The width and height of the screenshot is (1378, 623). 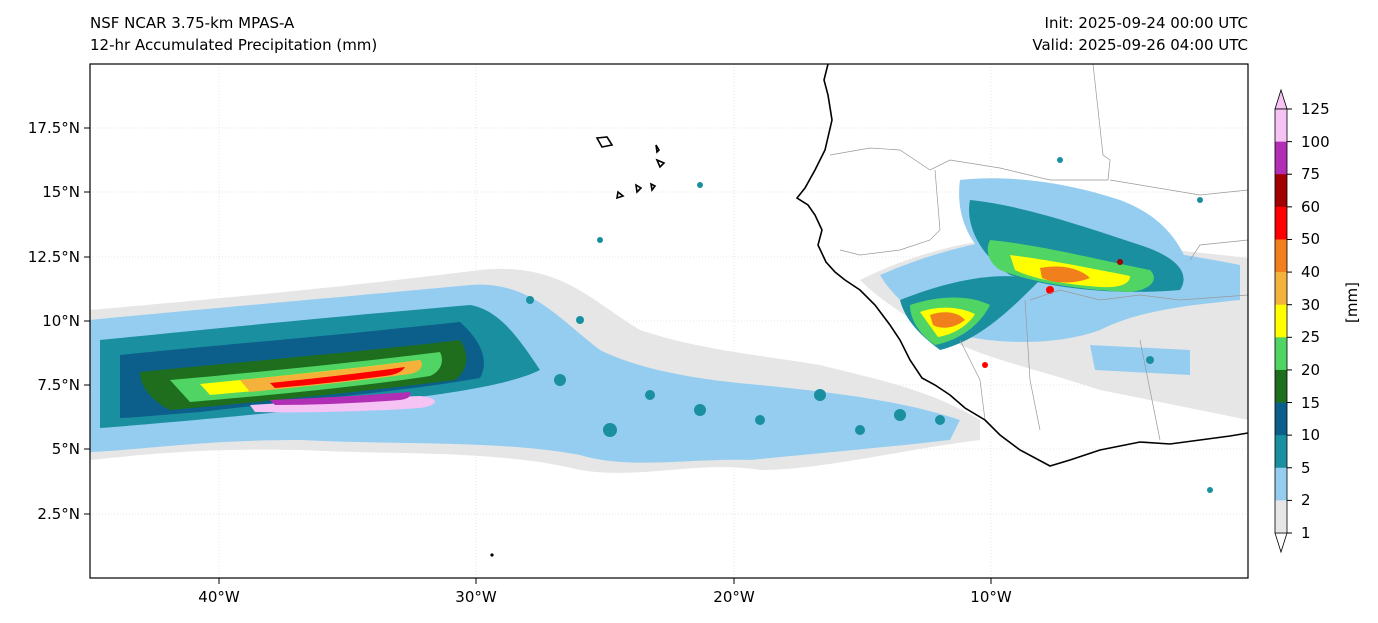 What do you see at coordinates (1311, 402) in the screenshot?
I see `colorbar-level-label: 15` at bounding box center [1311, 402].